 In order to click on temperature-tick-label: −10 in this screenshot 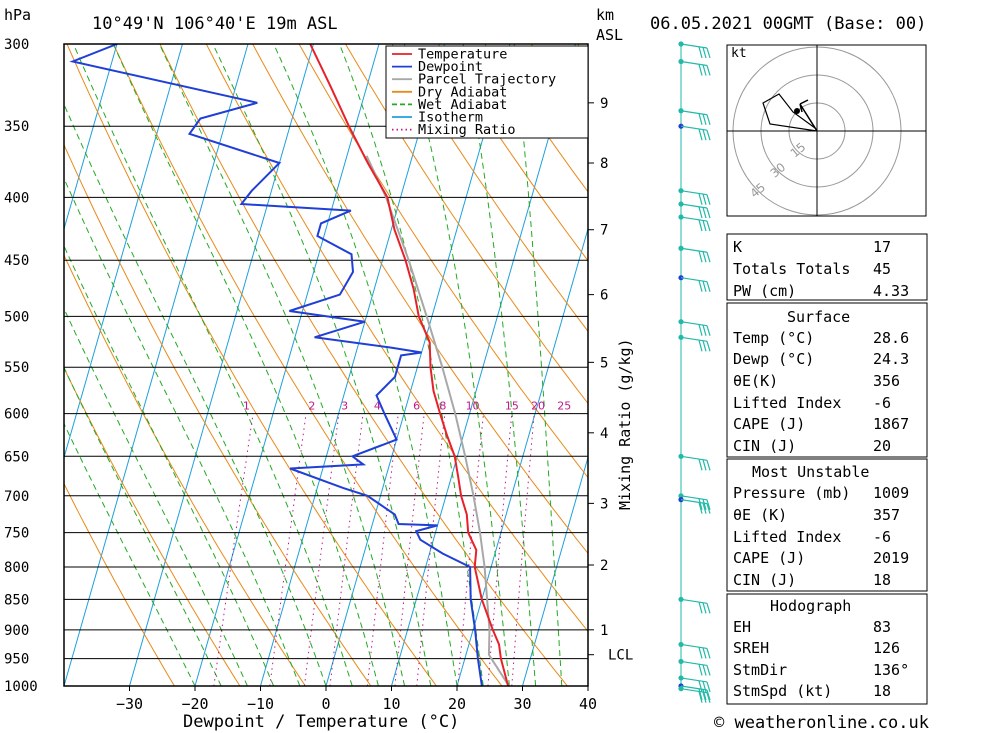, I will do `click(260, 704)`.